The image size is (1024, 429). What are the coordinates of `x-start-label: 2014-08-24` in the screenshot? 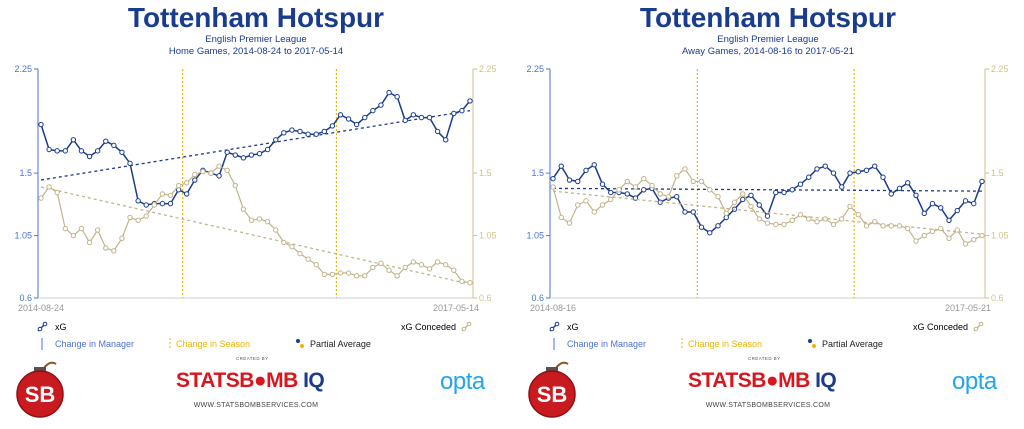 It's located at (41, 308).